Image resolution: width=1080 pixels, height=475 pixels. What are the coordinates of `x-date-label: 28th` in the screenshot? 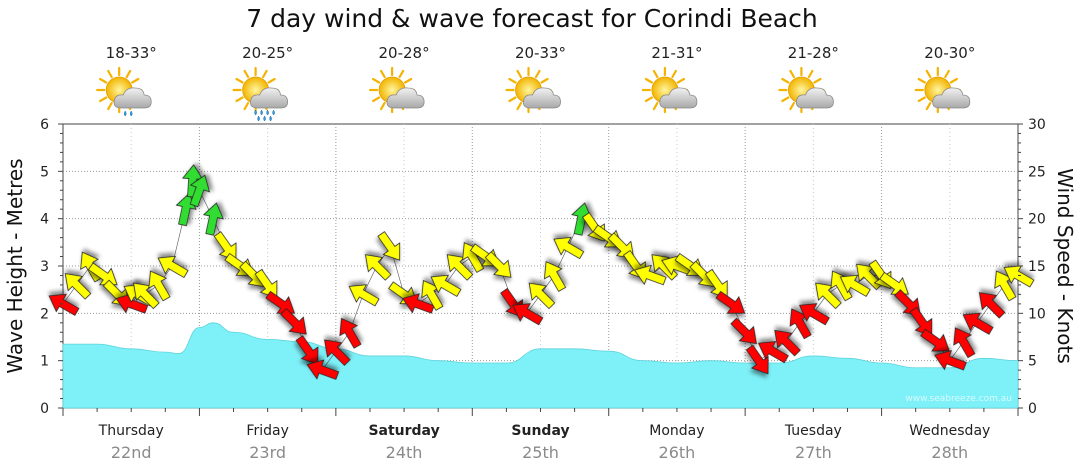 It's located at (949, 452).